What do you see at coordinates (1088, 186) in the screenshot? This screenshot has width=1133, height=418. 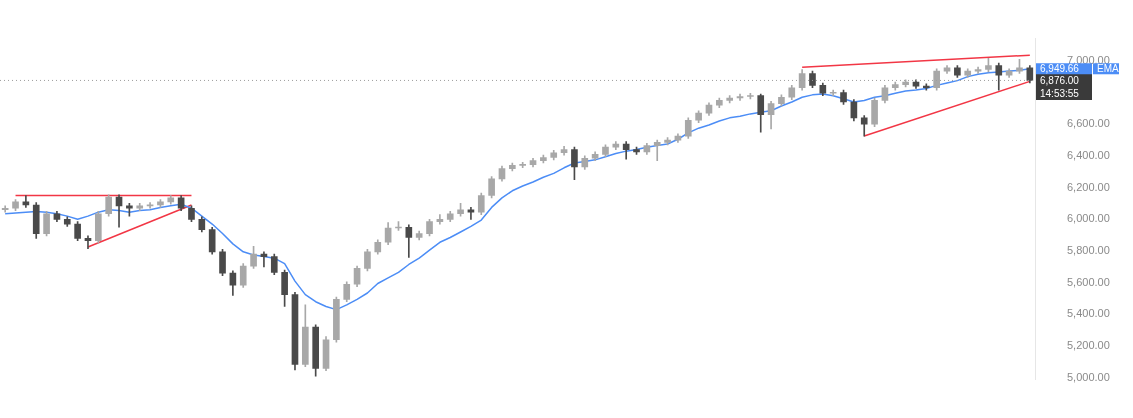 I see `y-tick-label: 6,200.00` at bounding box center [1088, 186].